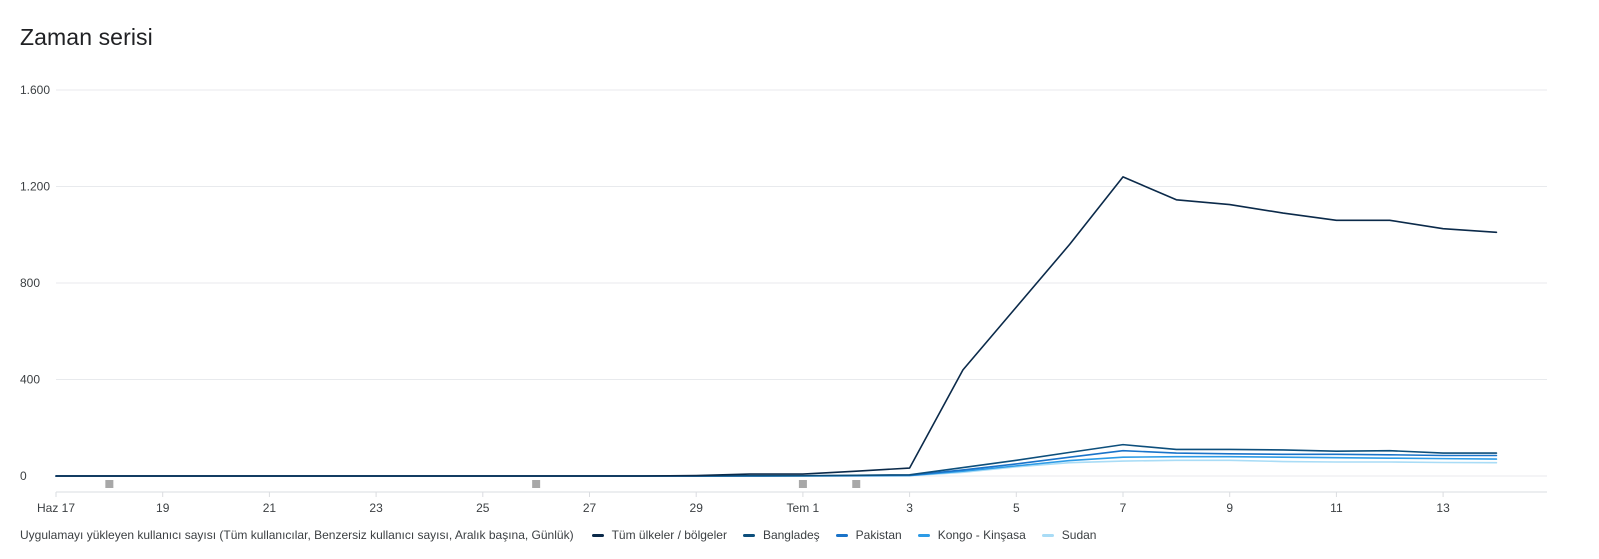 The height and width of the screenshot is (559, 1599). I want to click on legend-item-2: Pakistan, so click(868, 535).